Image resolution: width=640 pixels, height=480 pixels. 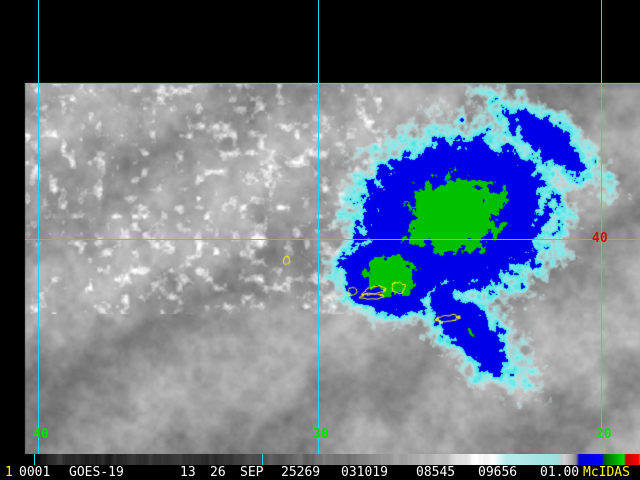 What do you see at coordinates (606, 472) in the screenshot?
I see `status-segment-11: McIDAS` at bounding box center [606, 472].